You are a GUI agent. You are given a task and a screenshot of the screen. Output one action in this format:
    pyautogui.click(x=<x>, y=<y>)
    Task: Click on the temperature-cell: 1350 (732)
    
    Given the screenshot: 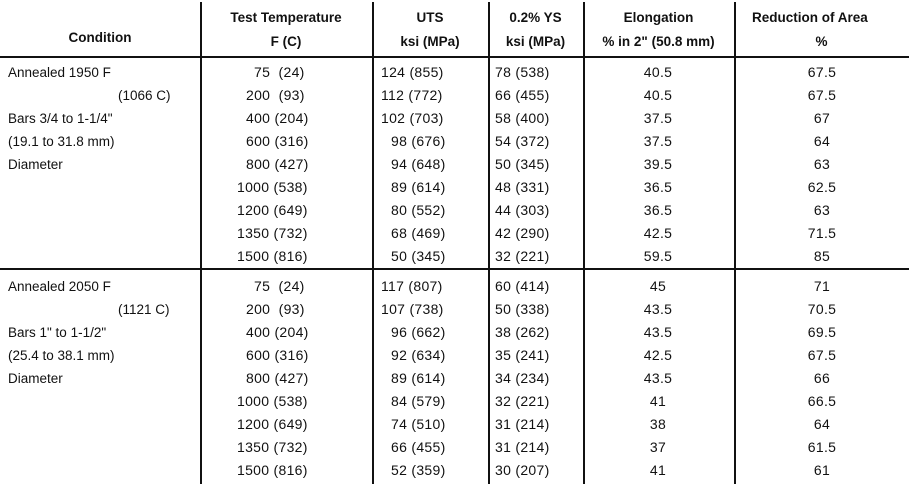 What is the action you would take?
    pyautogui.click(x=272, y=447)
    